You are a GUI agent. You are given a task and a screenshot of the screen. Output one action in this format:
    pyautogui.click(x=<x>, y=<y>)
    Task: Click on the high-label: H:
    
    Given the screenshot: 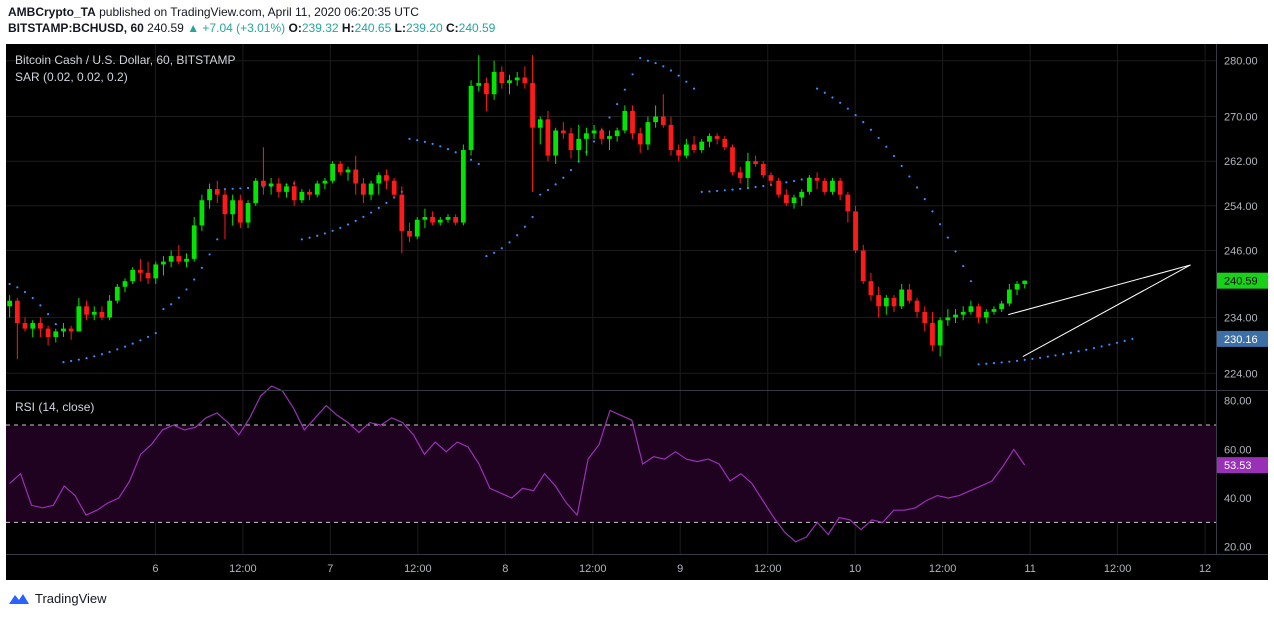 What is the action you would take?
    pyautogui.click(x=348, y=28)
    